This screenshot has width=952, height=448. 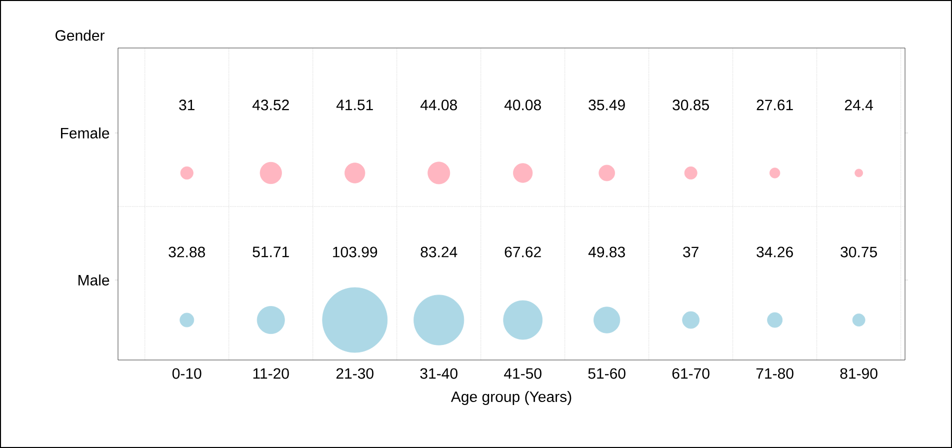 What do you see at coordinates (523, 373) in the screenshot?
I see `category-label: 41-50` at bounding box center [523, 373].